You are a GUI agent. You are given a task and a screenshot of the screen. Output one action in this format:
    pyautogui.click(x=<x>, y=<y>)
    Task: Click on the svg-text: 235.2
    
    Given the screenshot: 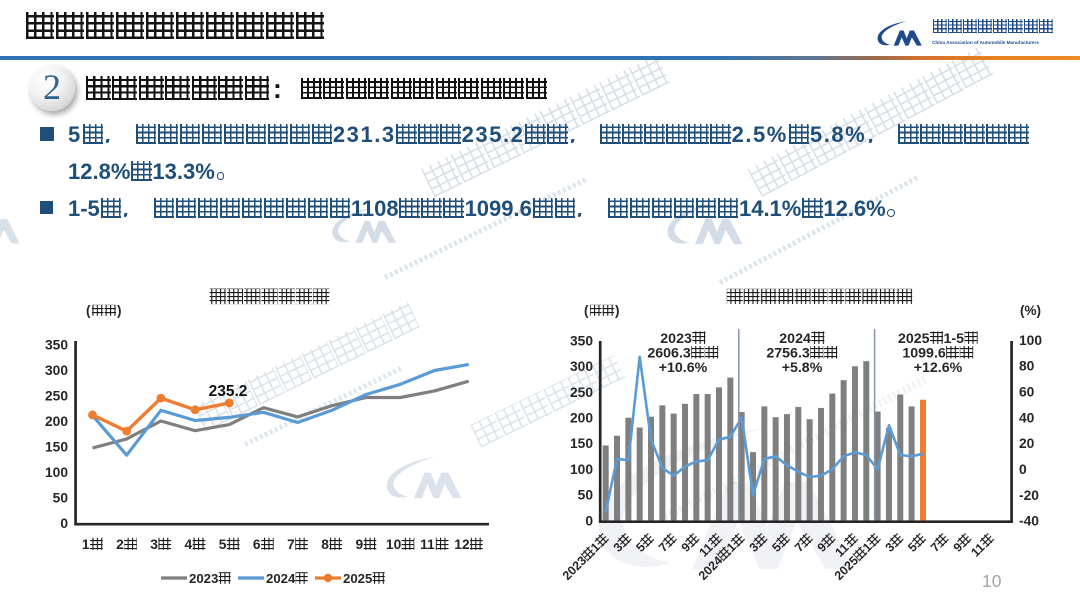 What is the action you would take?
    pyautogui.click(x=228, y=391)
    